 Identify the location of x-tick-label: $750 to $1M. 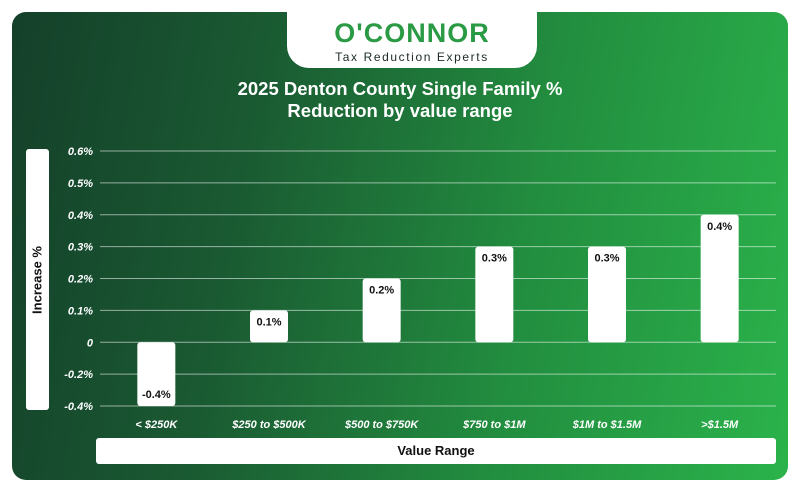
(494, 425).